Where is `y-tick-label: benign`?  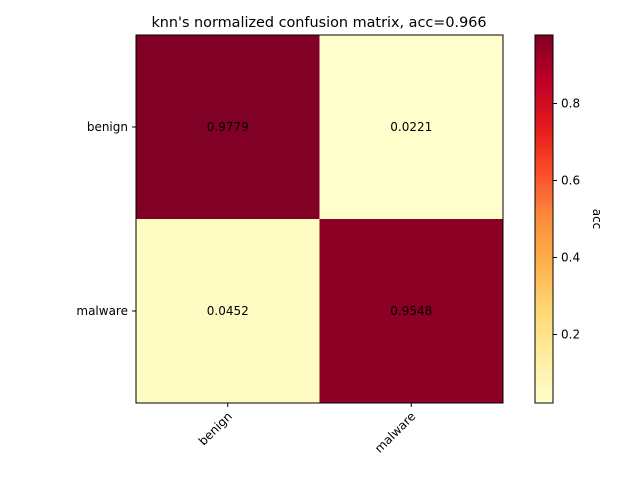
y-tick-label: benign is located at coordinates (107, 127).